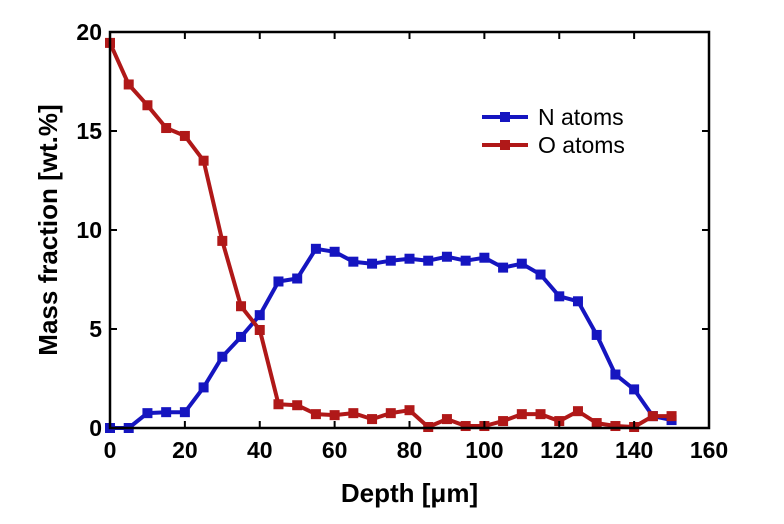 The height and width of the screenshot is (524, 784). Describe the element at coordinates (709, 450) in the screenshot. I see `x-tick-label: 160` at that location.